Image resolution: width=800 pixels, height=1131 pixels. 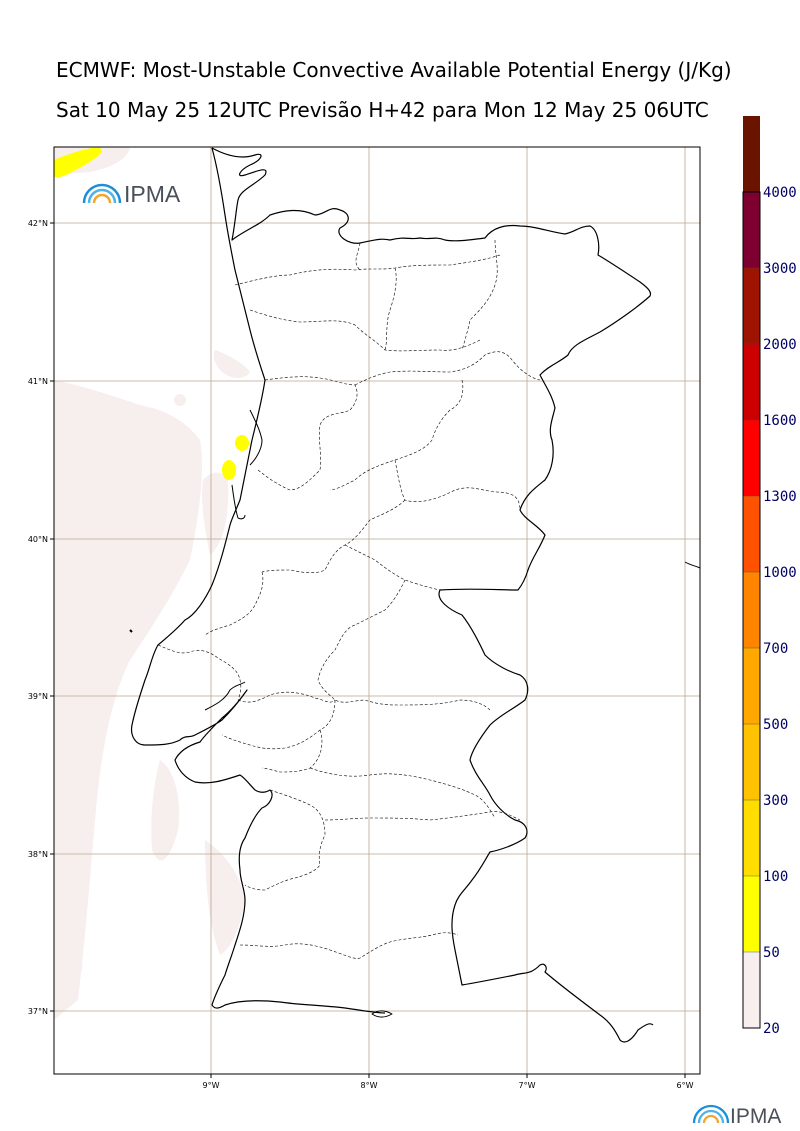 What do you see at coordinates (780, 573) in the screenshot?
I see `colorbar-label: 1000` at bounding box center [780, 573].